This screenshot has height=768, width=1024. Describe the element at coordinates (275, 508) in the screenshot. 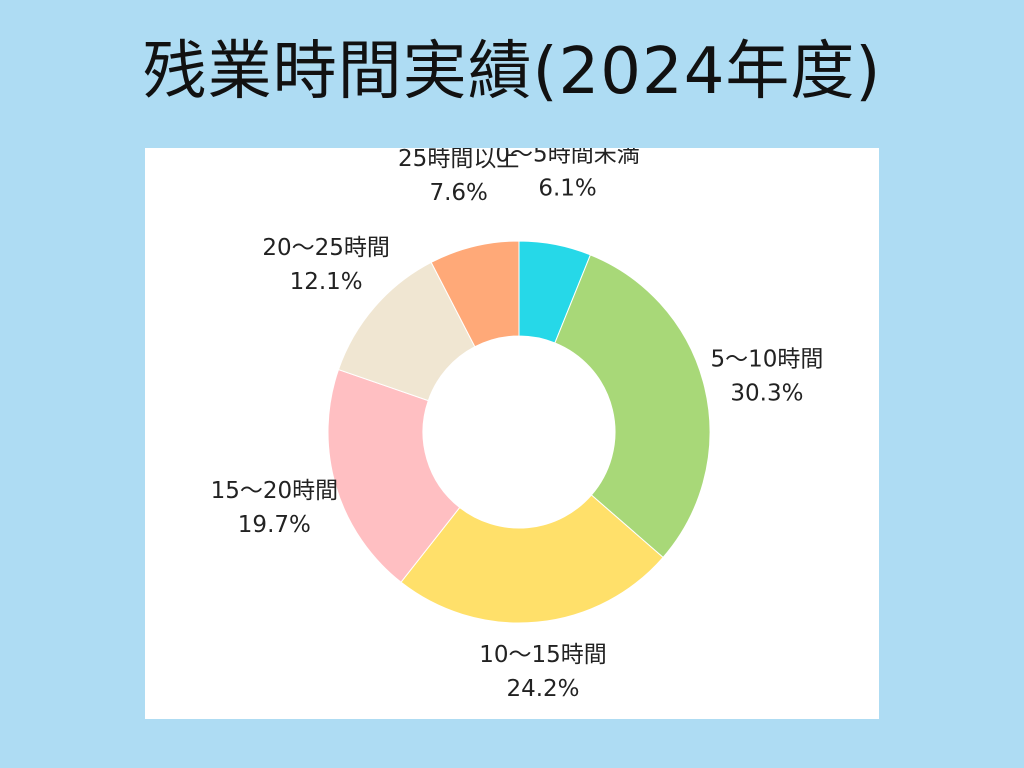

I see `slice-label-4: 15～20時間 19.7%` at that location.